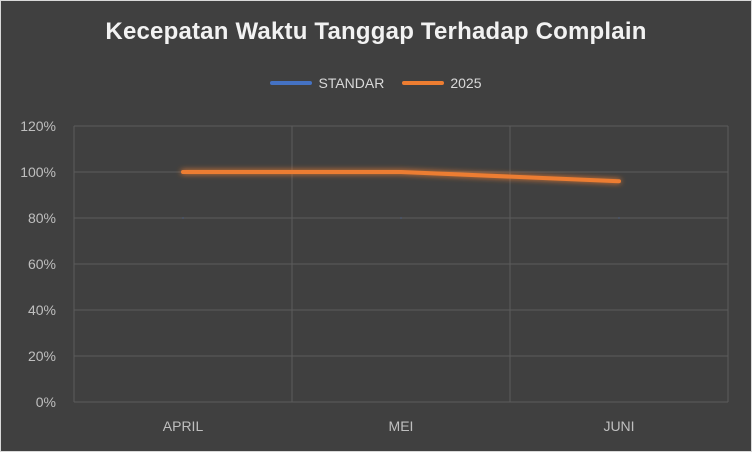  I want to click on legend-swatch-standar, so click(291, 83).